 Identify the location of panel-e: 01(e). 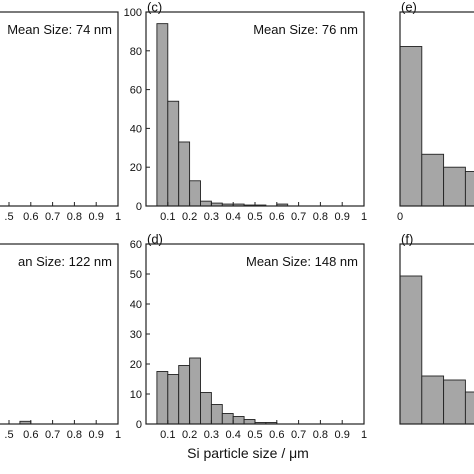
(435, 111).